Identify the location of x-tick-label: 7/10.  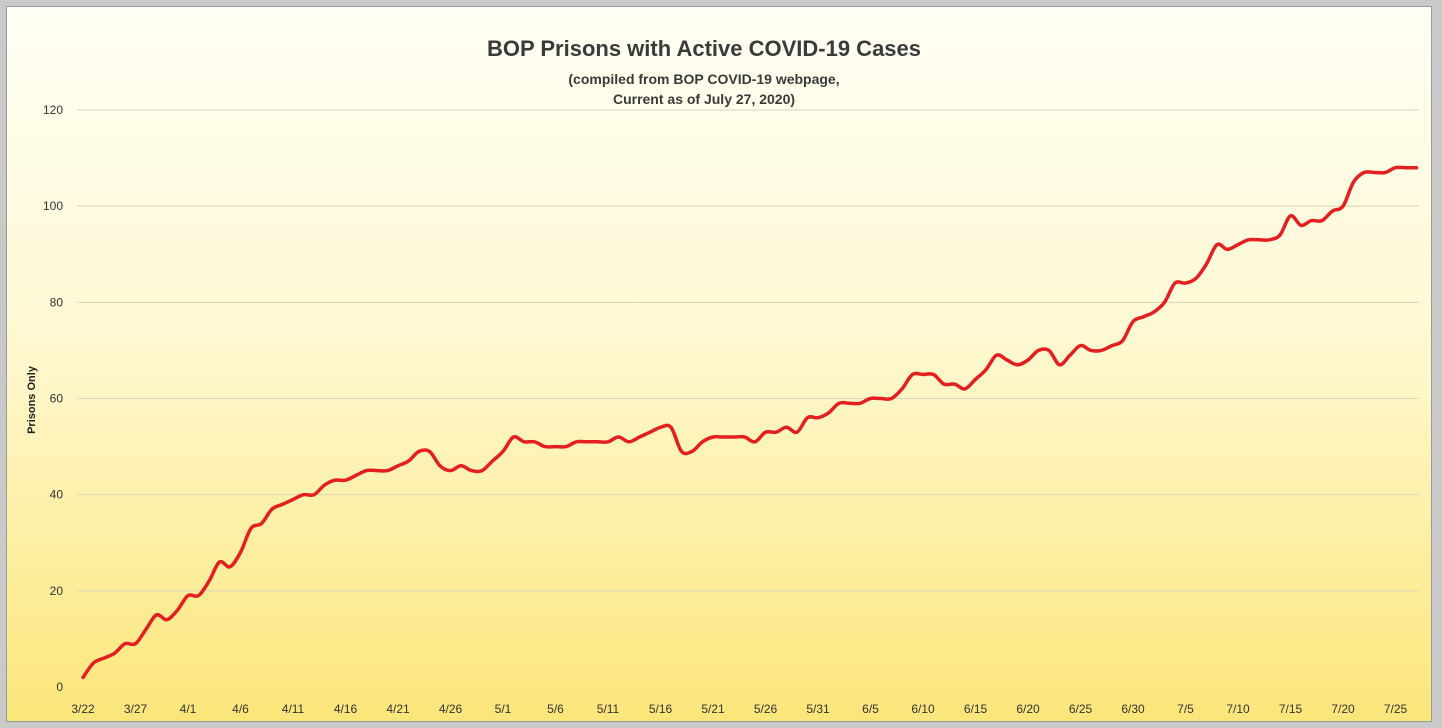
(1238, 709).